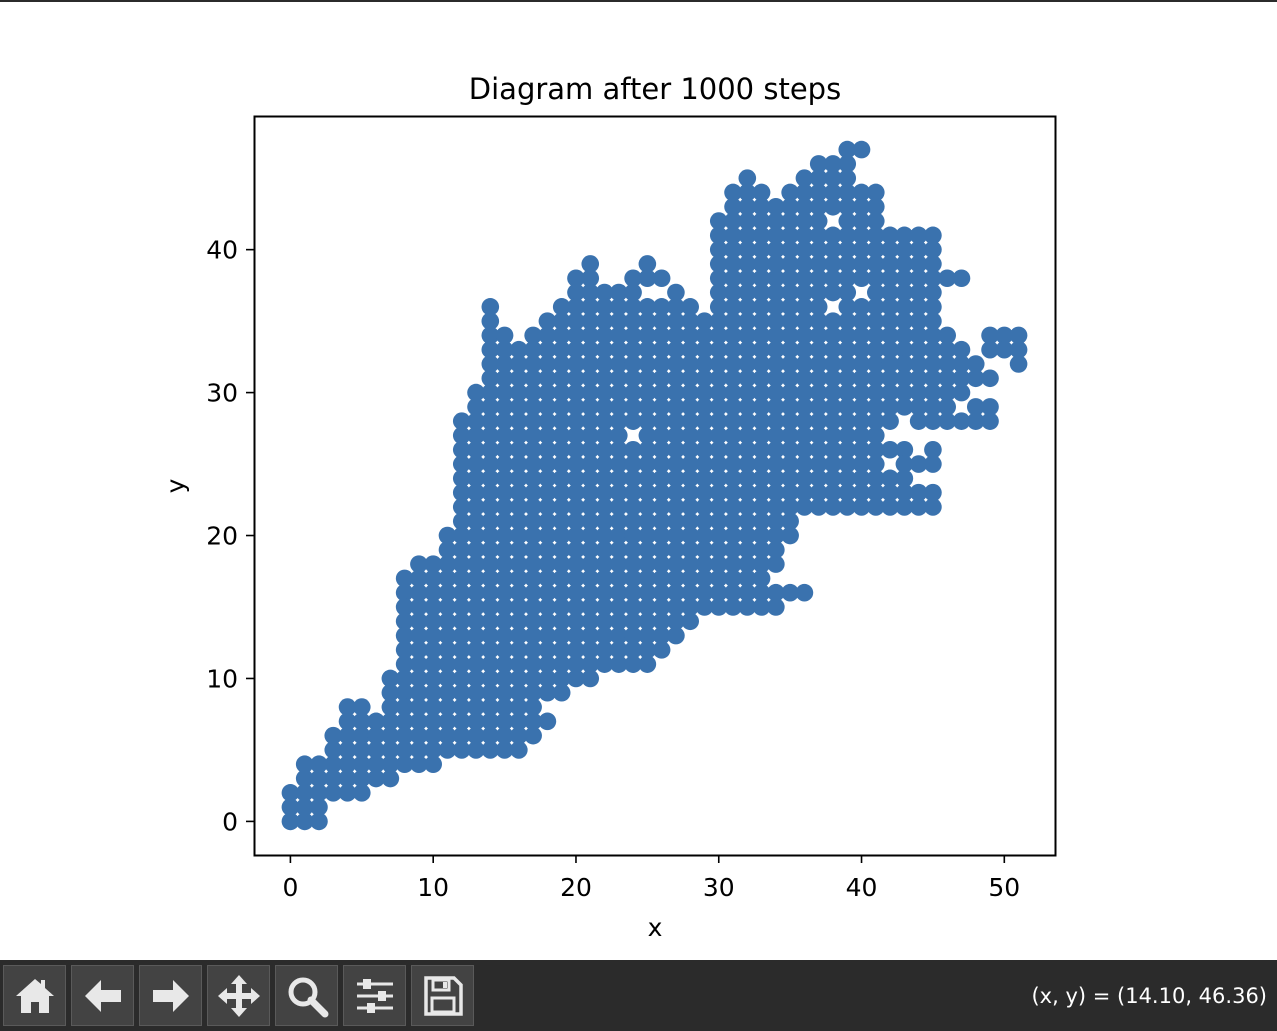 The image size is (1277, 1031). Describe the element at coordinates (34, 995) in the screenshot. I see `home-button` at that location.